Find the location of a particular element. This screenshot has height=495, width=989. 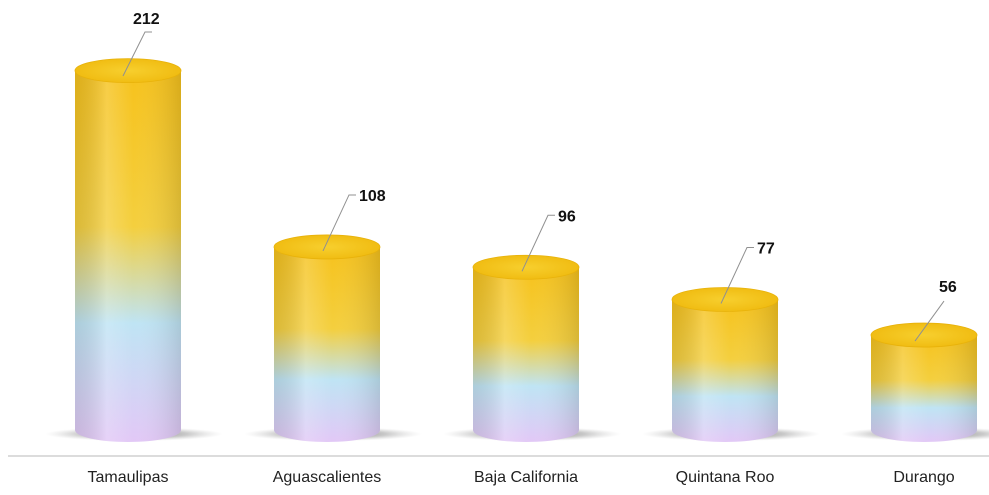

bar-aguascalientes is located at coordinates (327, 338).